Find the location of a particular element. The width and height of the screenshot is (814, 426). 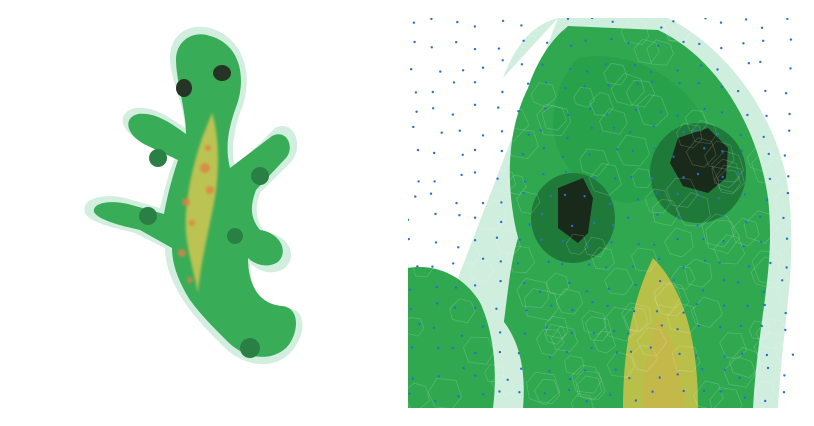

left-limb-halo is located at coordinates (501, 353).